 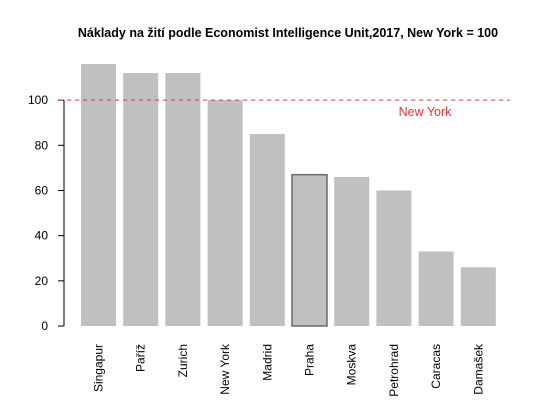 What do you see at coordinates (38, 100) in the screenshot?
I see `y-tick-label: 100` at bounding box center [38, 100].